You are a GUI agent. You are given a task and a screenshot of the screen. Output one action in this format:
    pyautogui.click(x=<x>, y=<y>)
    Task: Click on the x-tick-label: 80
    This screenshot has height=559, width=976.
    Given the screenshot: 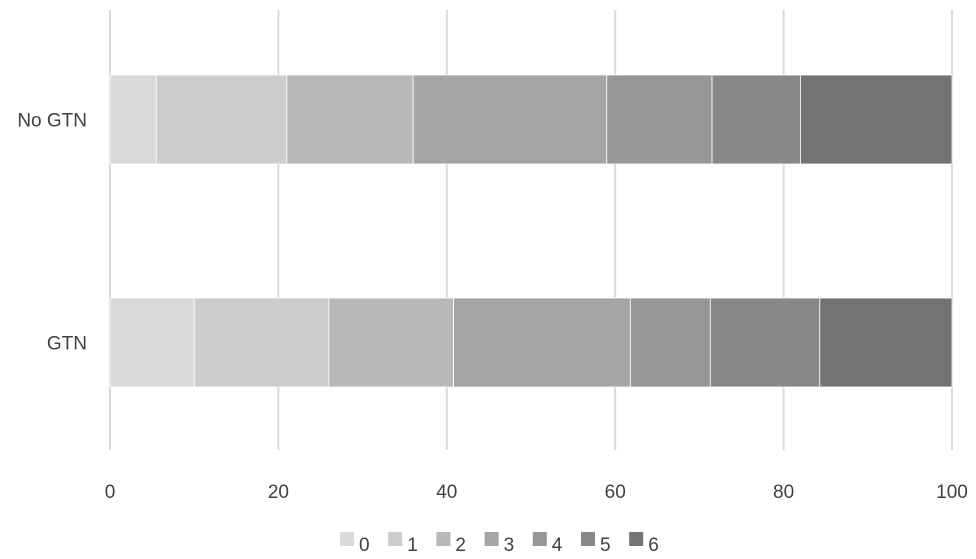 What is the action you would take?
    pyautogui.click(x=783, y=492)
    